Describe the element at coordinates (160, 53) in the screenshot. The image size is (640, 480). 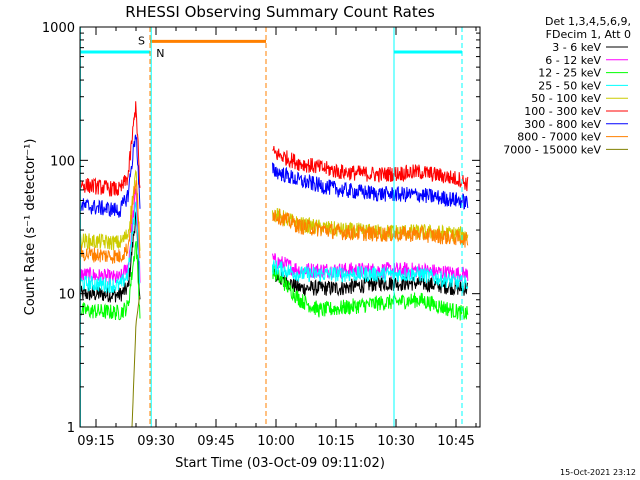
I see `night-label: N` at that location.